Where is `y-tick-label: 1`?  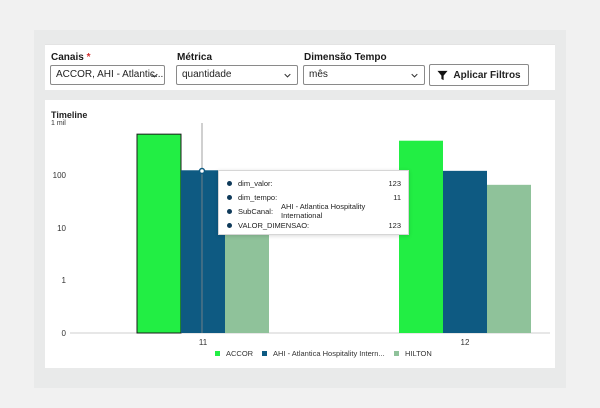
y-tick-label: 1 is located at coordinates (64, 280).